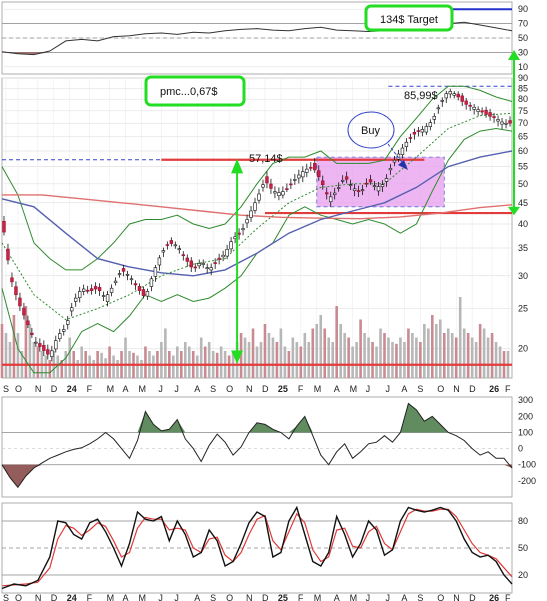 The image size is (547, 601). Describe the element at coordinates (266, 159) in the screenshot. I see `price-57-label: 57,14$` at that location.